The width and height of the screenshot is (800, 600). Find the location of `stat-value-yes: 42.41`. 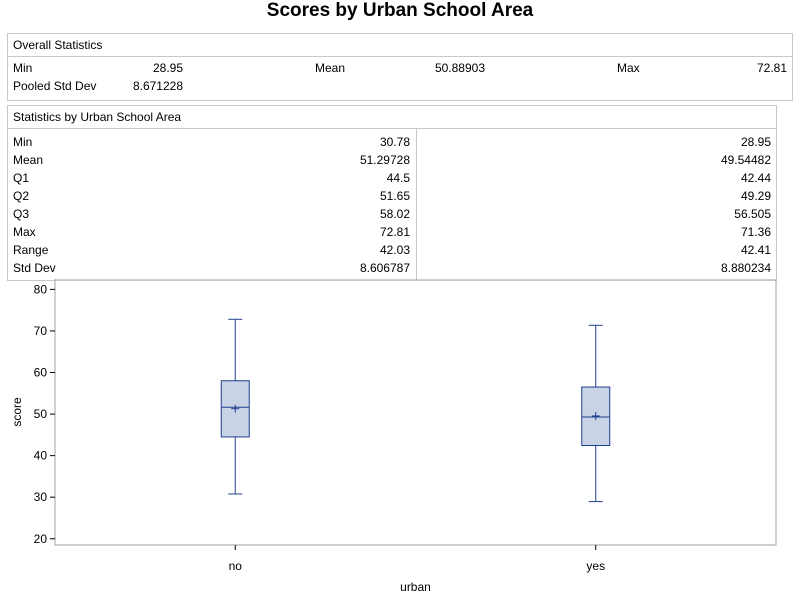

stat-value-yes: 42.41 is located at coordinates (755, 250).